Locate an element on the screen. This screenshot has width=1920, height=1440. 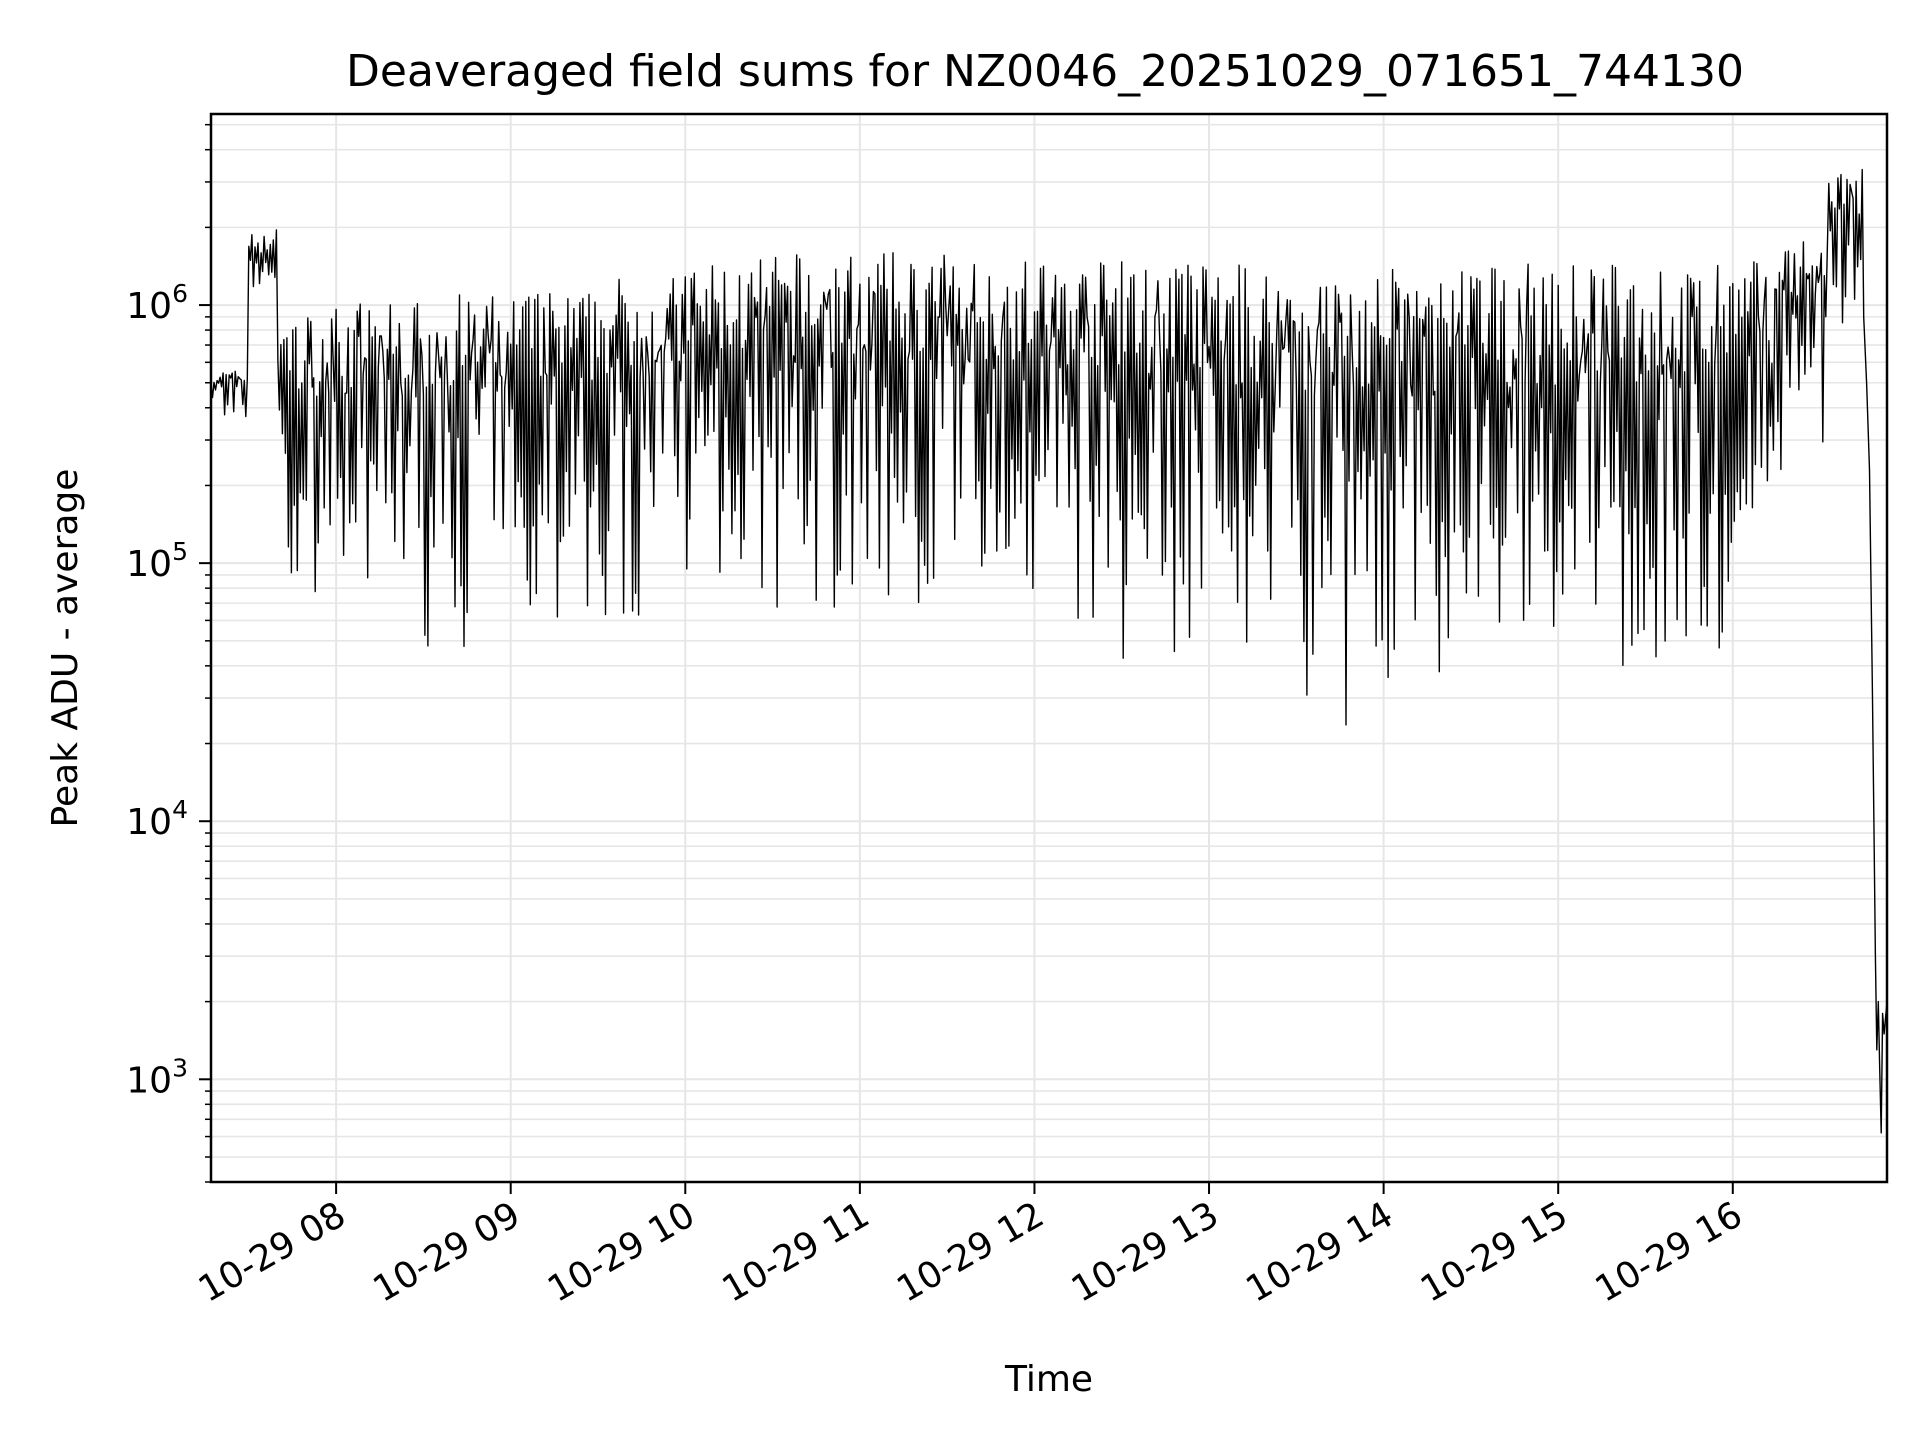
y-axis-label: Peak ADU - average is located at coordinates (65, 648).